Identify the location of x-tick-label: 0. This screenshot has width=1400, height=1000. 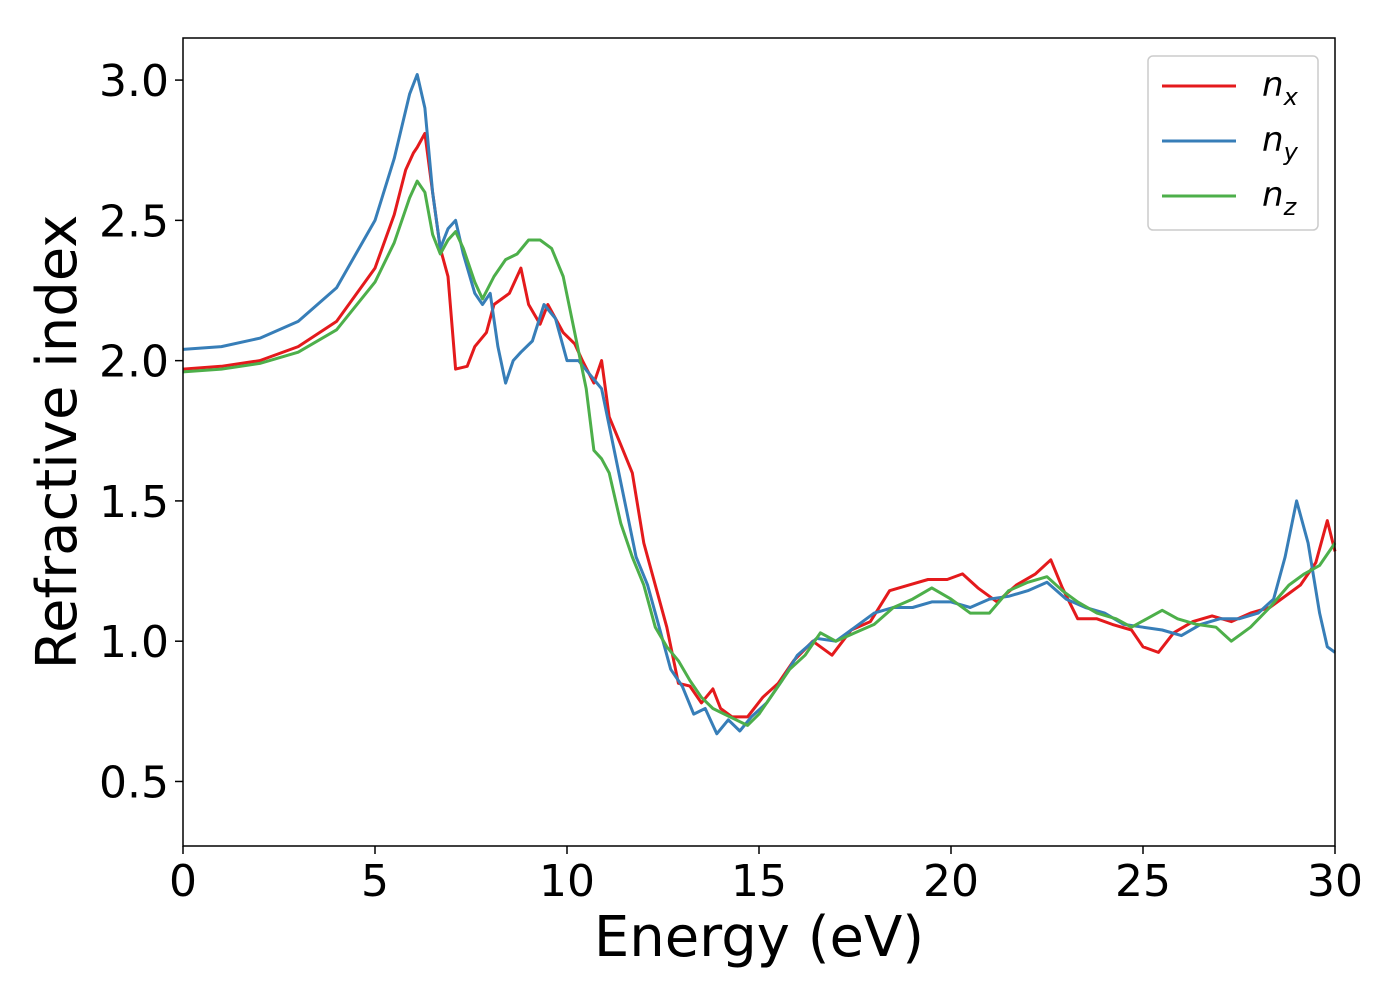
(183, 881).